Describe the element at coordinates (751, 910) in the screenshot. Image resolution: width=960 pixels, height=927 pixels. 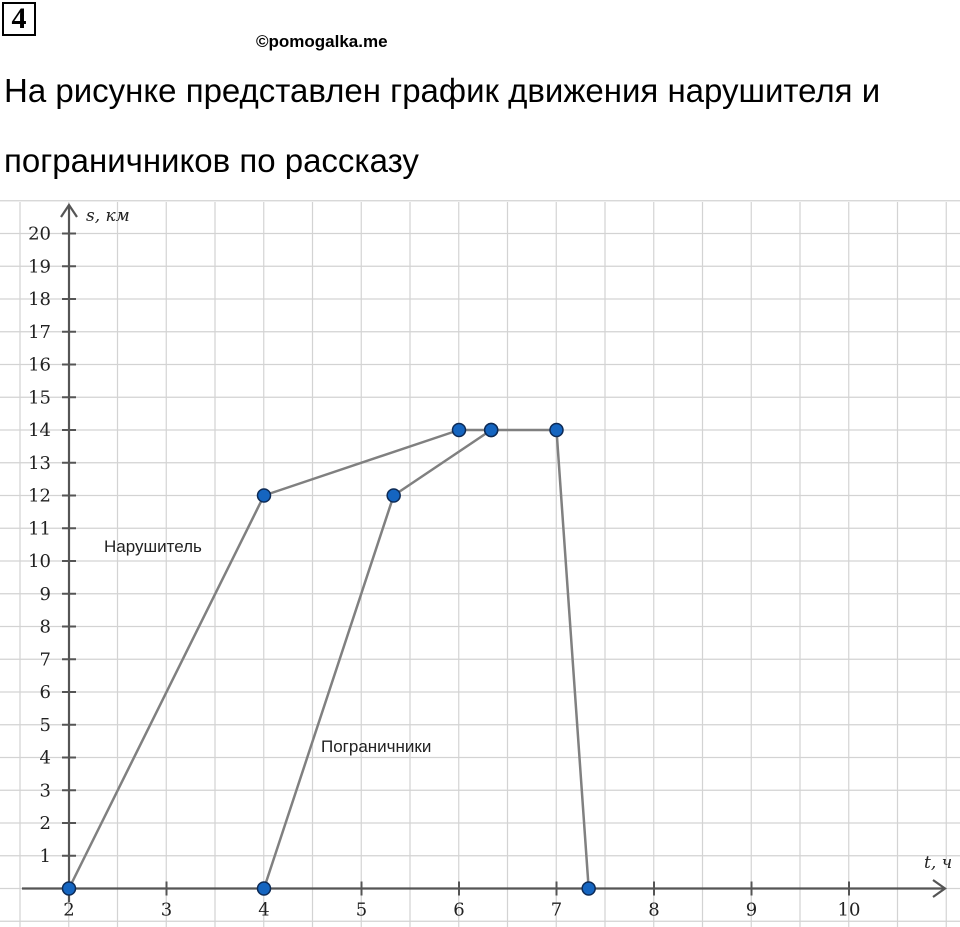
I see `x-tick-label: 9` at that location.